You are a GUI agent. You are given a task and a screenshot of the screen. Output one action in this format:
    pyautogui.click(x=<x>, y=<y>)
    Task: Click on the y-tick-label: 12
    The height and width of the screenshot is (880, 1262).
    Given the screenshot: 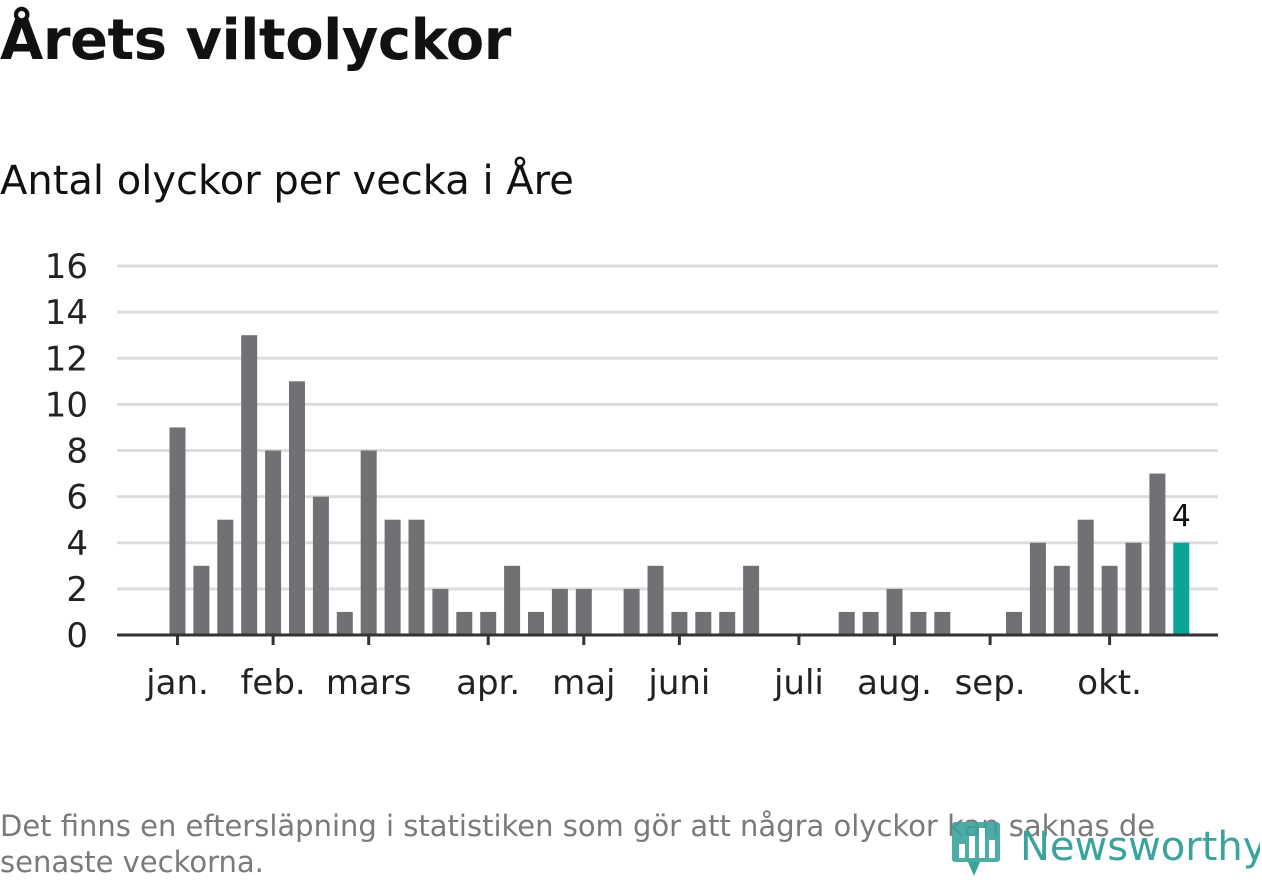 What is the action you would take?
    pyautogui.click(x=66, y=359)
    